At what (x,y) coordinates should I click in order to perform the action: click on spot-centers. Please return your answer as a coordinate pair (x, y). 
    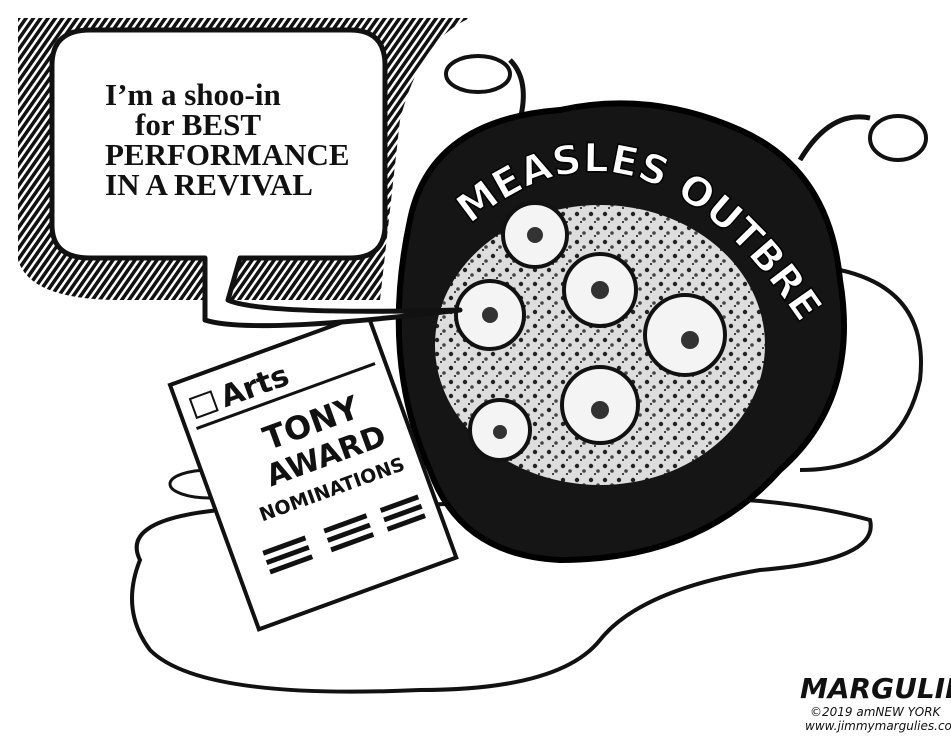
    Looking at the image, I should click on (590, 333).